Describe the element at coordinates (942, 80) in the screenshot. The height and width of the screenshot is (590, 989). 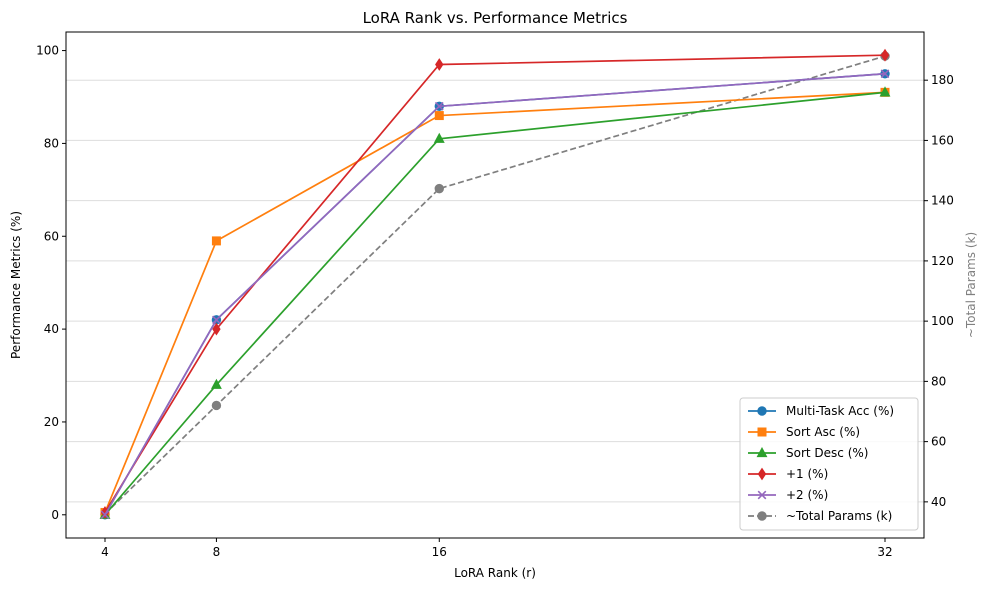
I see `y2-tick-label: 180` at that location.